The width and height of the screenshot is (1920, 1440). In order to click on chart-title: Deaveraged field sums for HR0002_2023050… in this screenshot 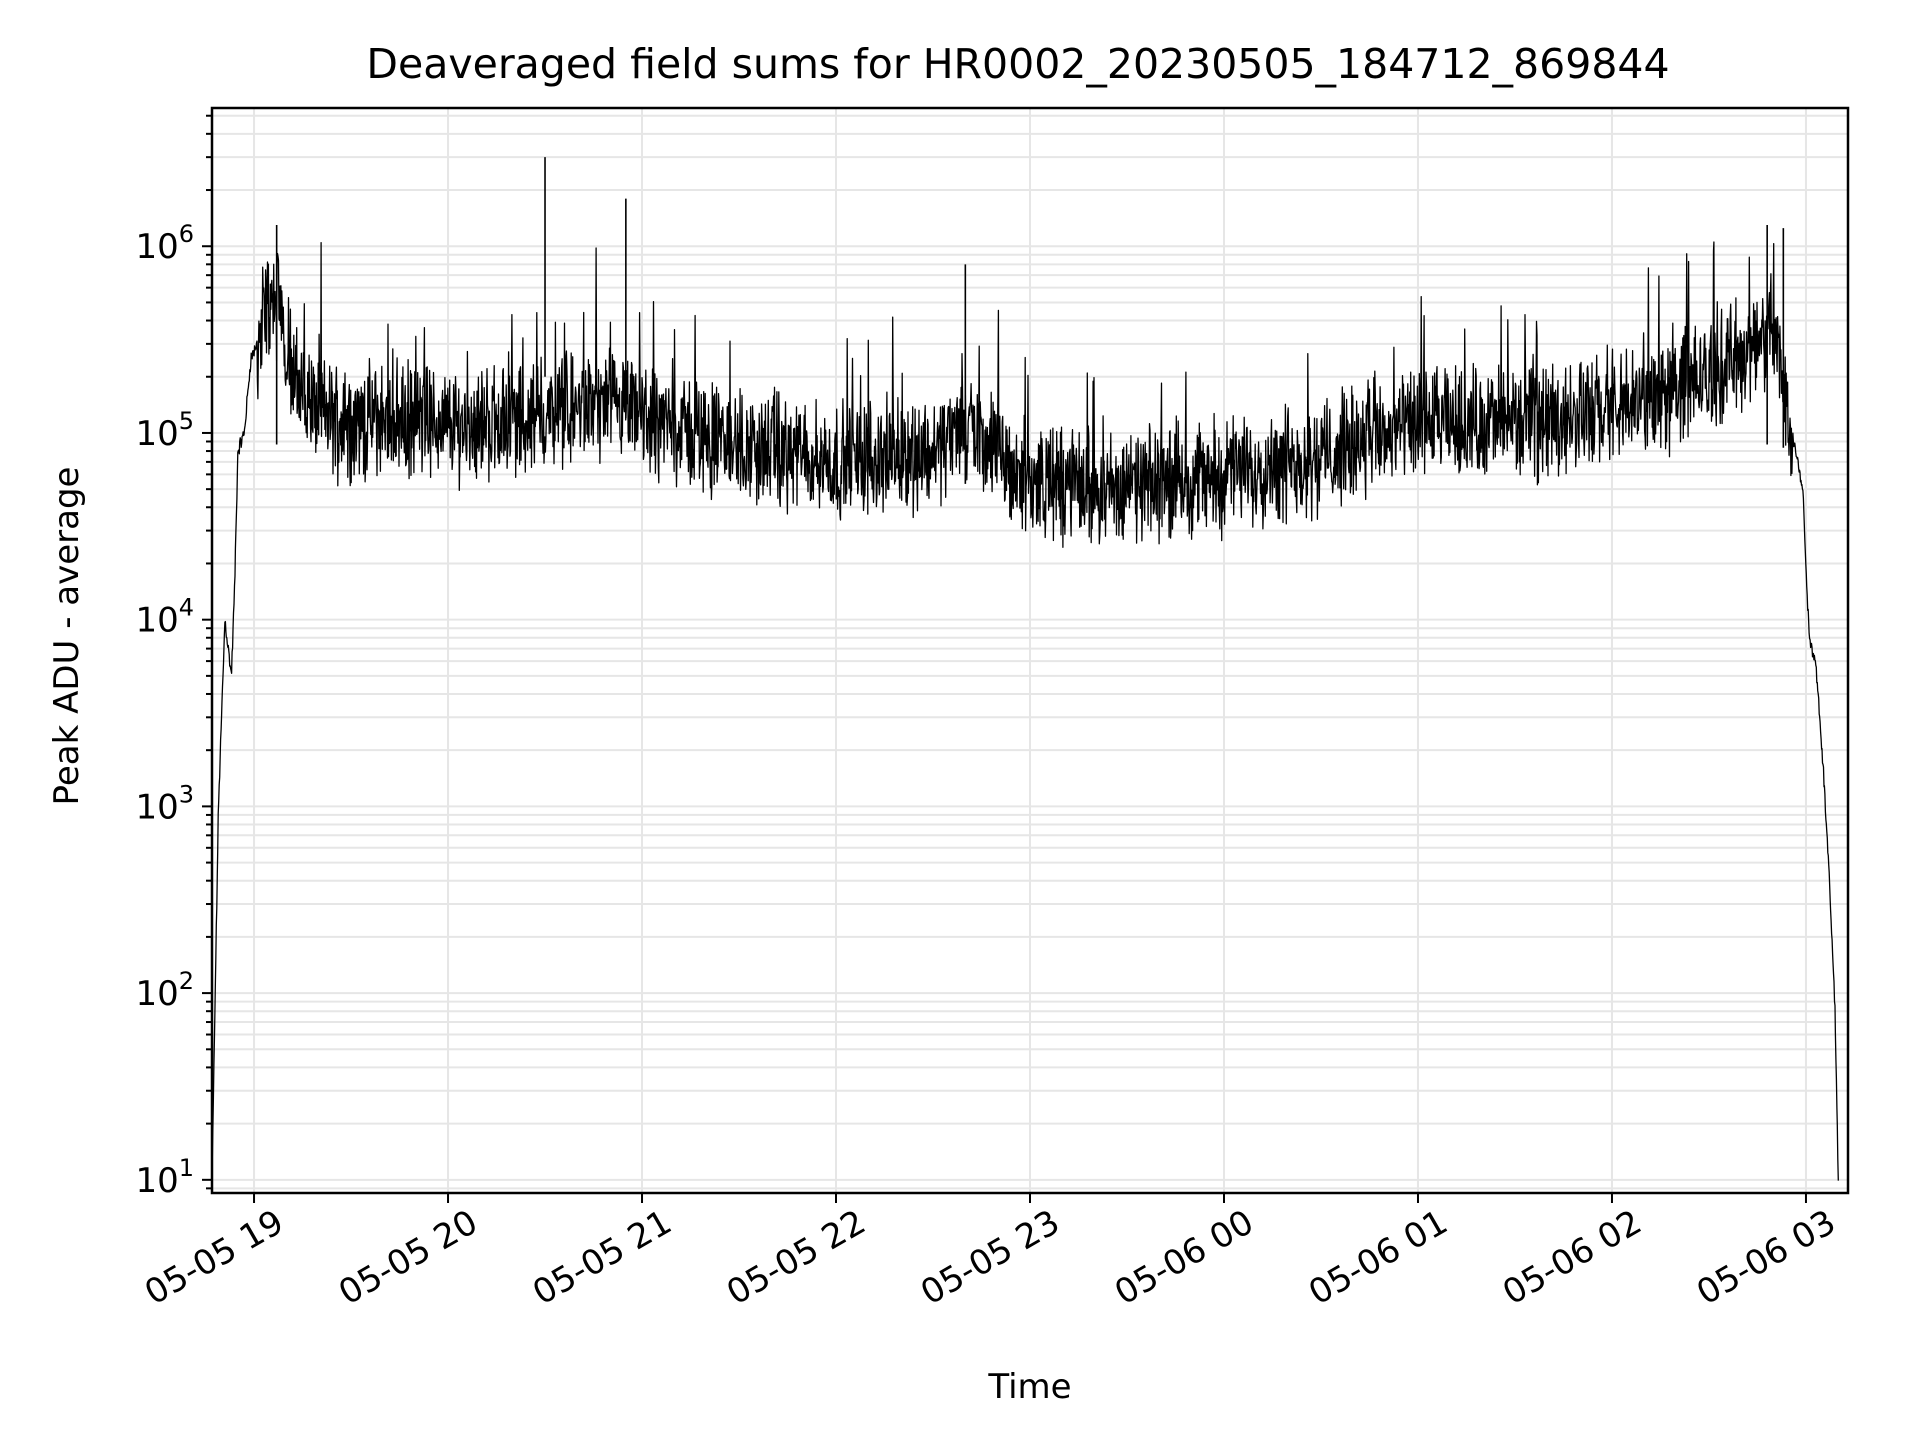, I will do `click(1017, 64)`.